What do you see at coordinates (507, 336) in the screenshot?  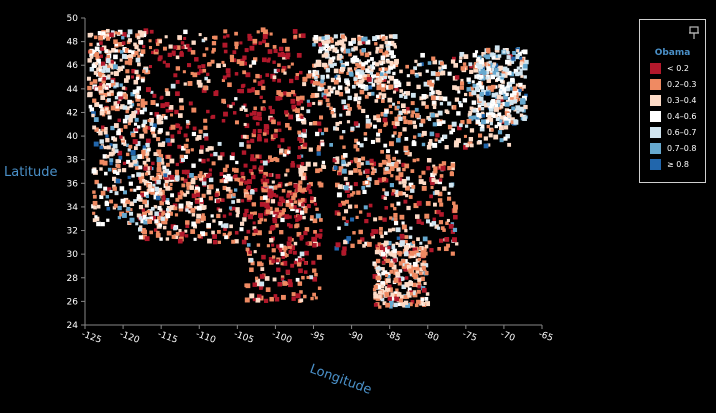 I see `x-tick-label: -70` at bounding box center [507, 336].